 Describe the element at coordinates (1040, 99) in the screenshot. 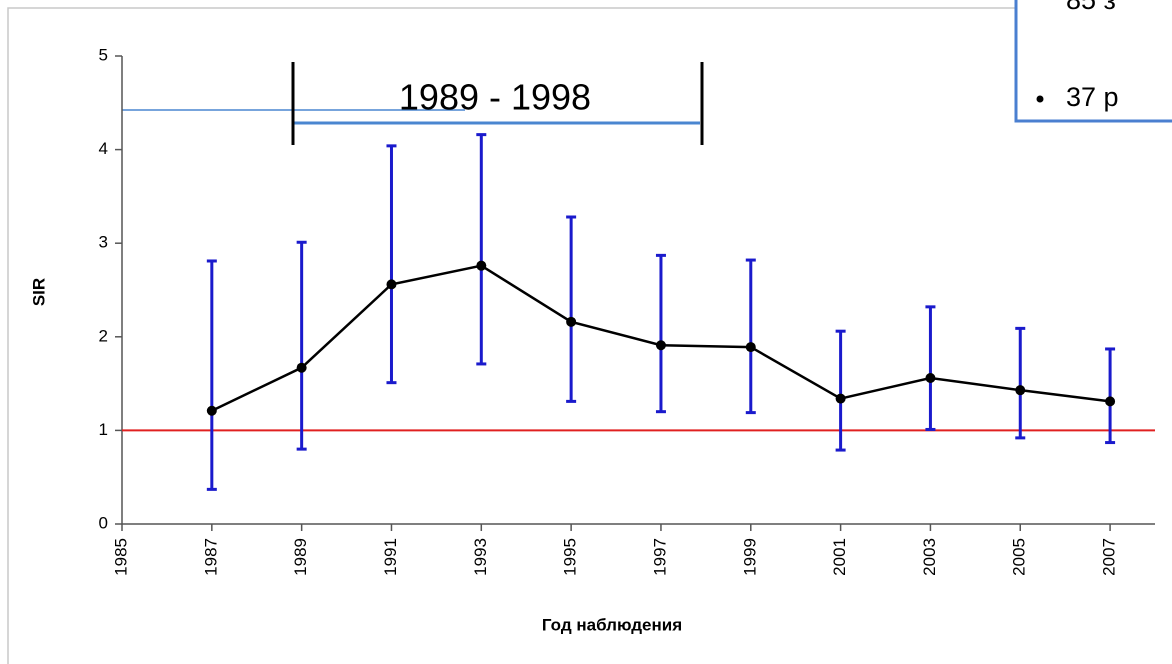

I see `bullet` at that location.